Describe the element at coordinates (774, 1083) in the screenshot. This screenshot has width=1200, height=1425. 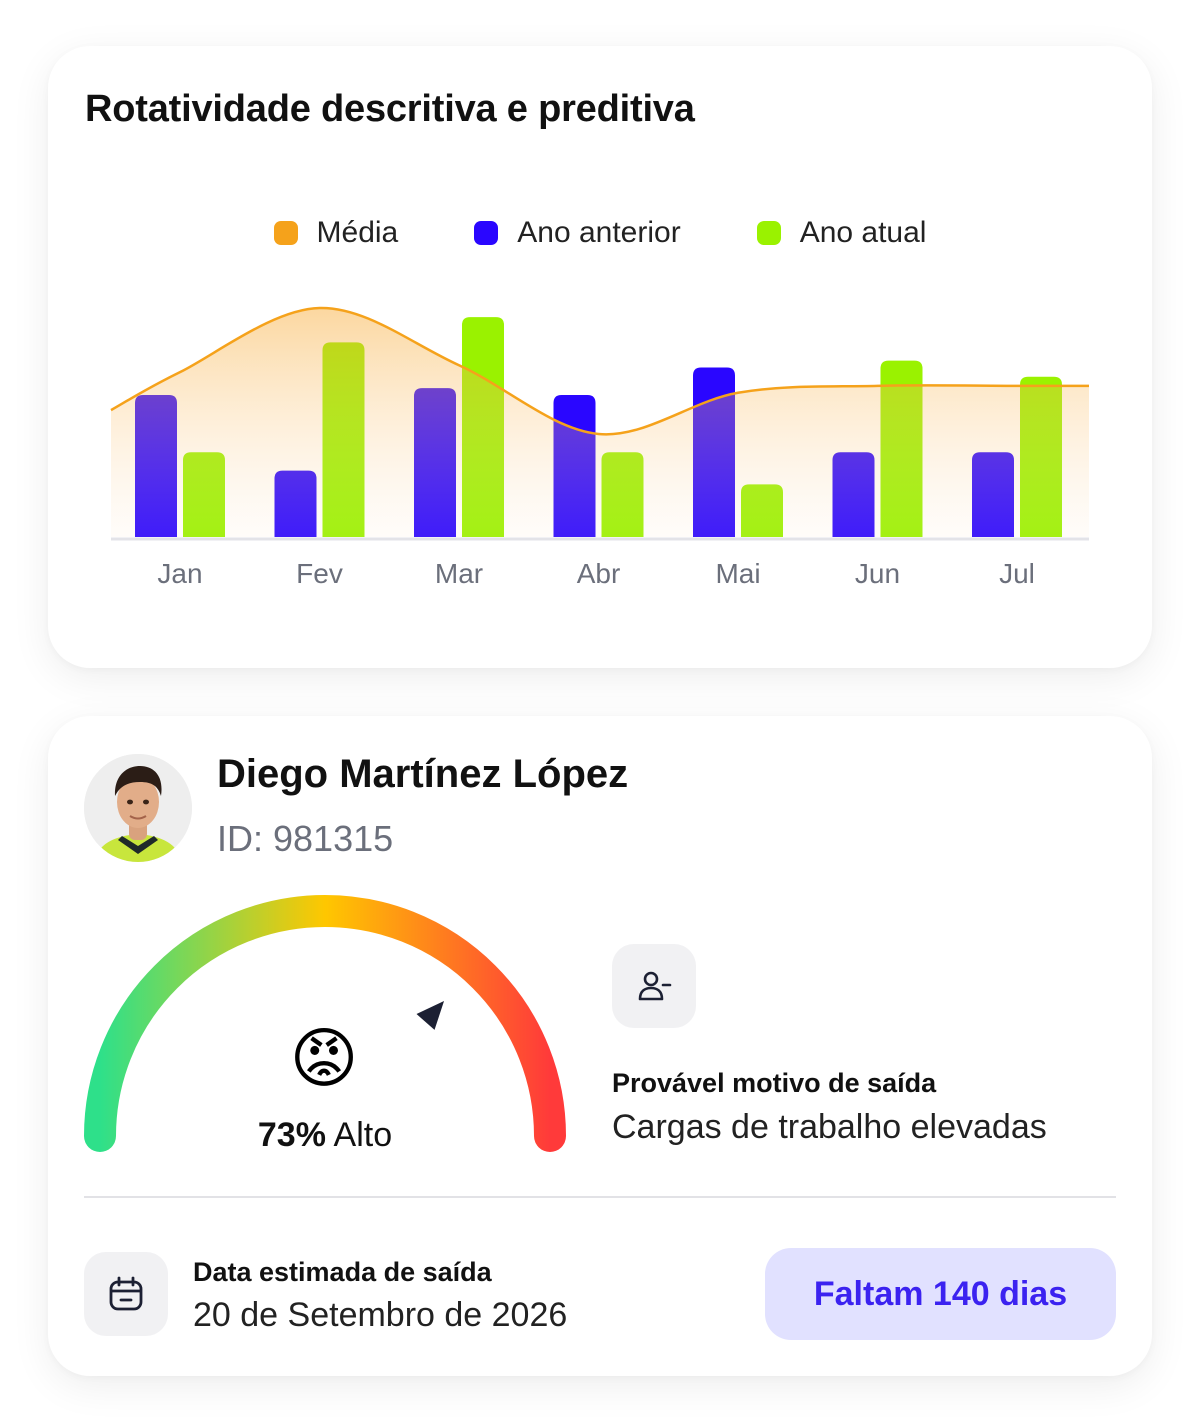
I see `exit-reason-title: Provável motivo de saída` at that location.